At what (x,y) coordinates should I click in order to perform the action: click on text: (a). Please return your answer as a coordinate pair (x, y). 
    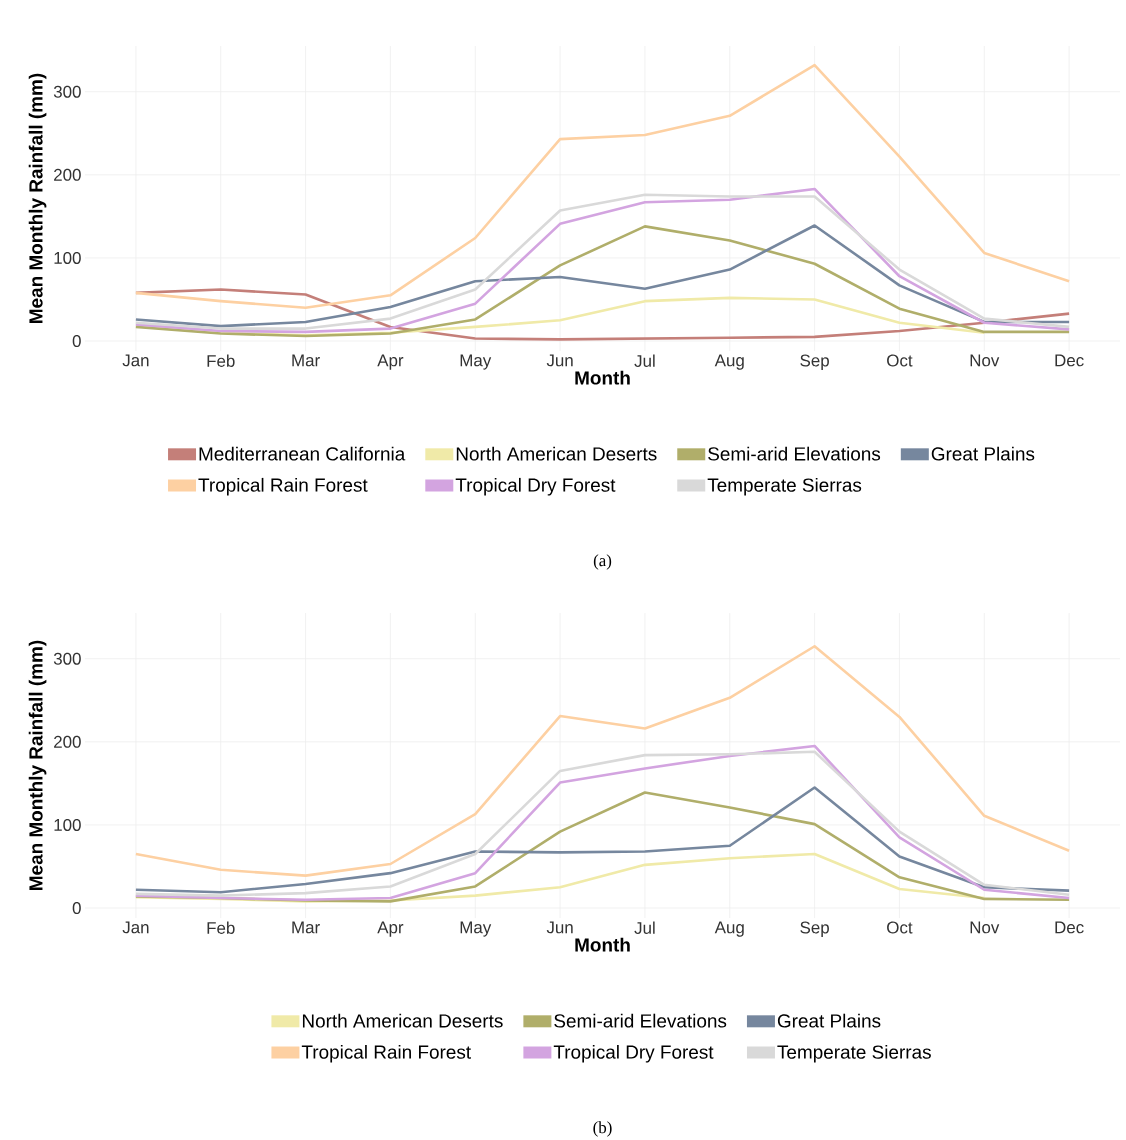
    Looking at the image, I should click on (602, 562).